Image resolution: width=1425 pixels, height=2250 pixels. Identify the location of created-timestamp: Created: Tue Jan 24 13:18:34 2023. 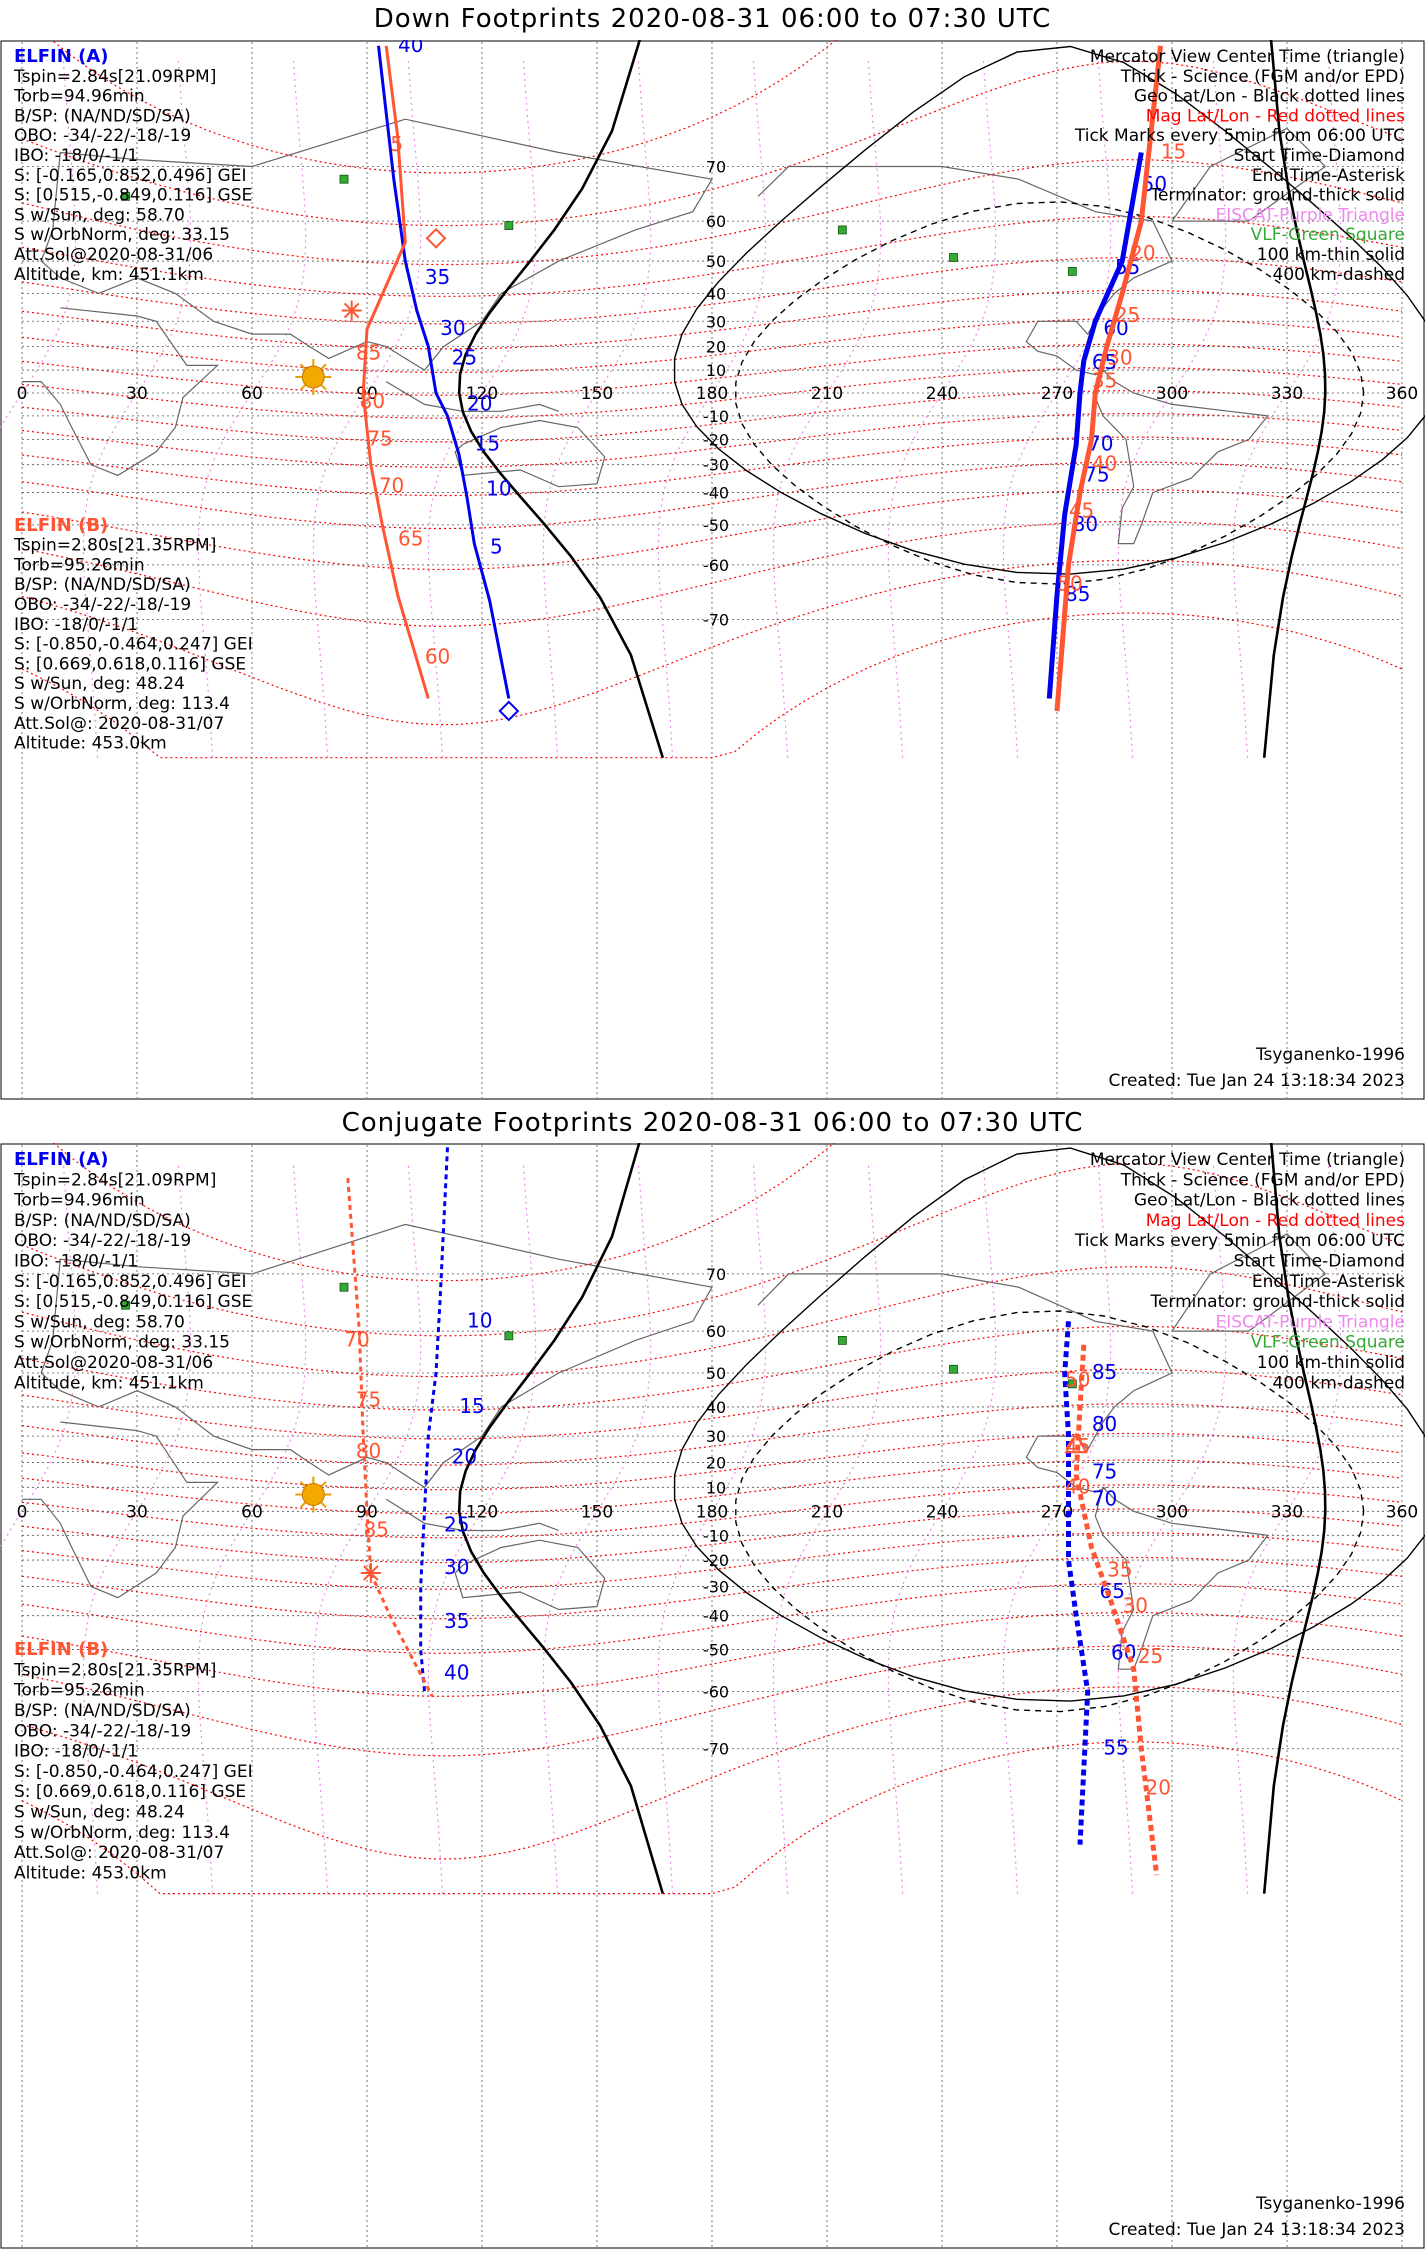
(1256, 1081).